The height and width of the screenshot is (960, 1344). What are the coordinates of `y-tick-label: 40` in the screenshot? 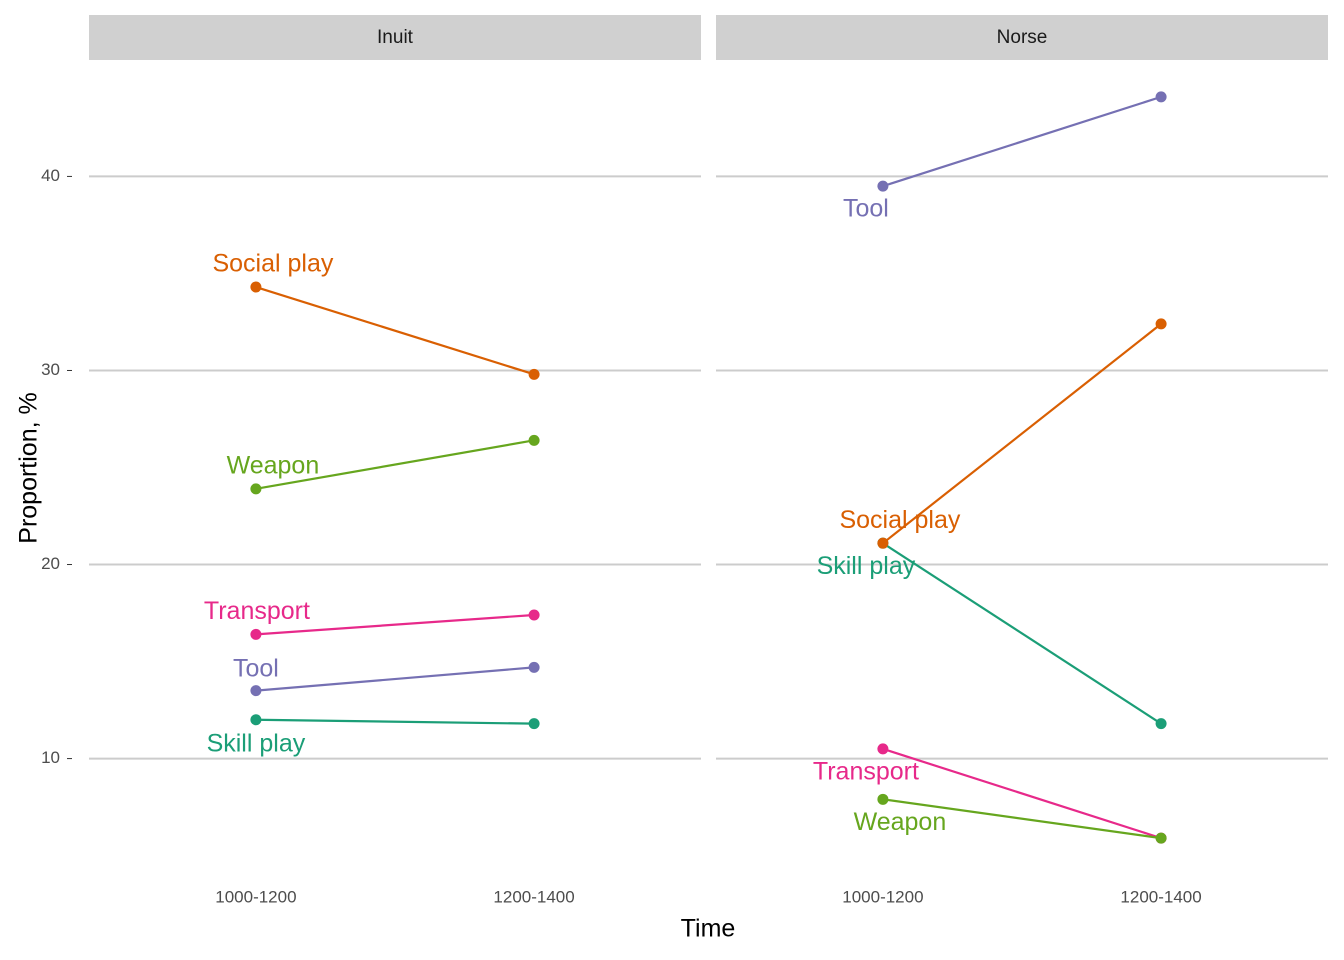 It's located at (50, 175).